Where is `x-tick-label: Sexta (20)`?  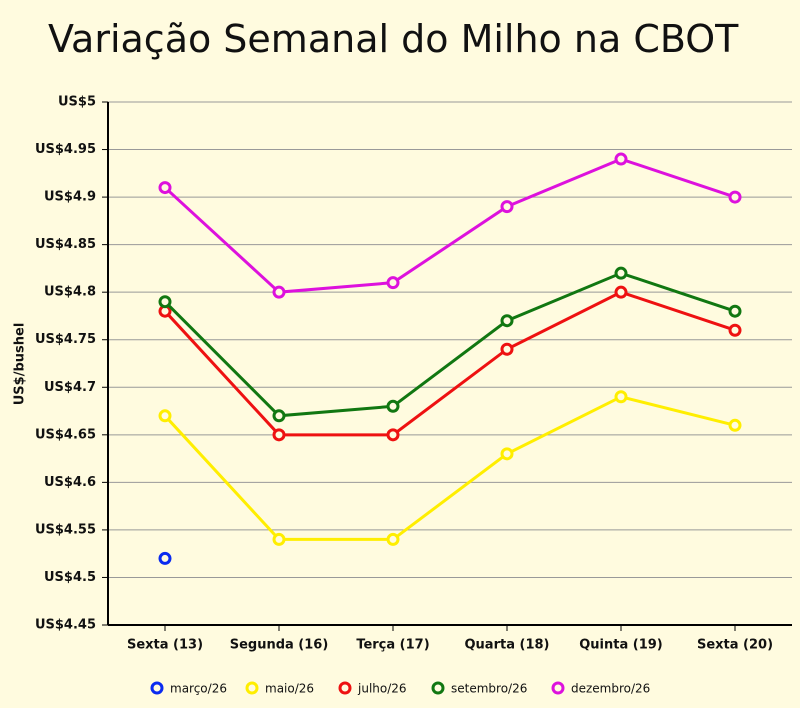 x-tick-label: Sexta (20) is located at coordinates (735, 645).